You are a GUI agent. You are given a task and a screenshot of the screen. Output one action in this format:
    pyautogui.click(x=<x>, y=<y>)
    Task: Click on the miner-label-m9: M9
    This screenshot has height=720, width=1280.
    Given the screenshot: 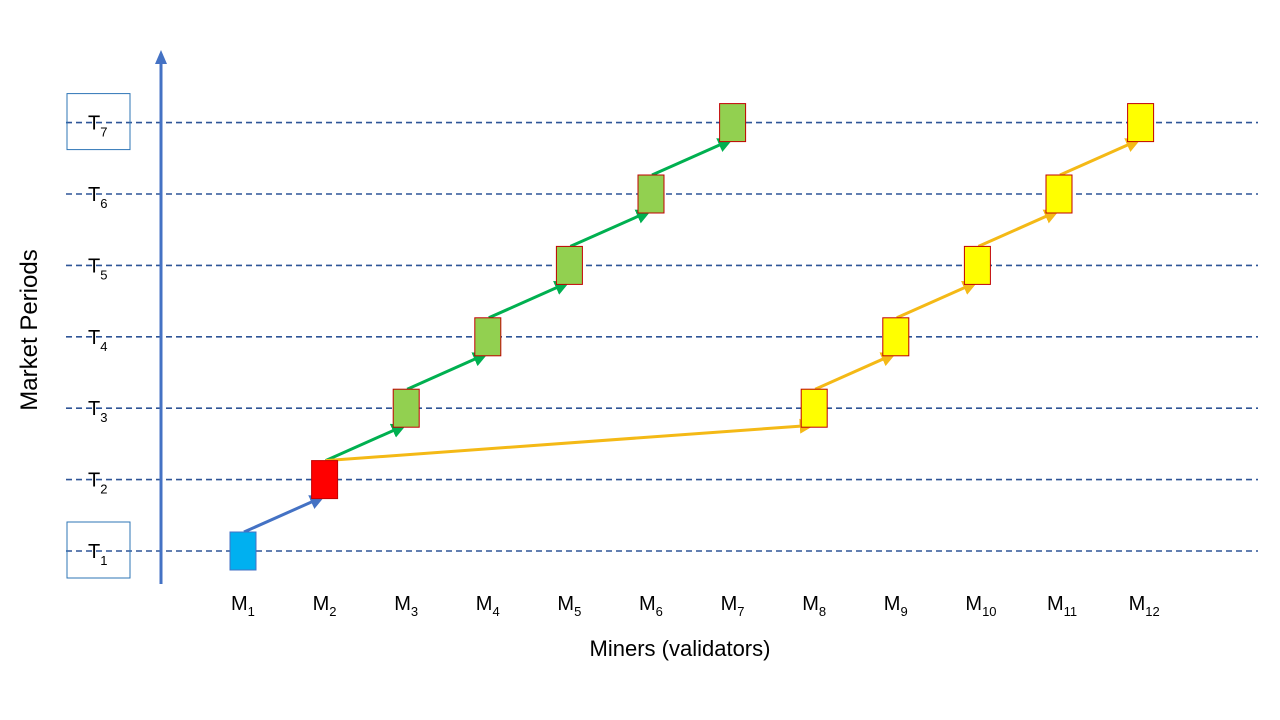 What is the action you would take?
    pyautogui.click(x=896, y=606)
    